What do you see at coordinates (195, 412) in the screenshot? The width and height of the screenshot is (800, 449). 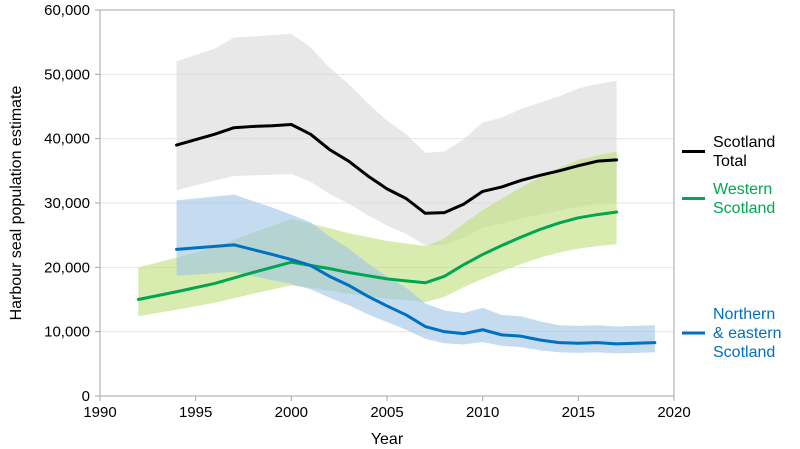 I see `x-tick-label: 1995` at bounding box center [195, 412].